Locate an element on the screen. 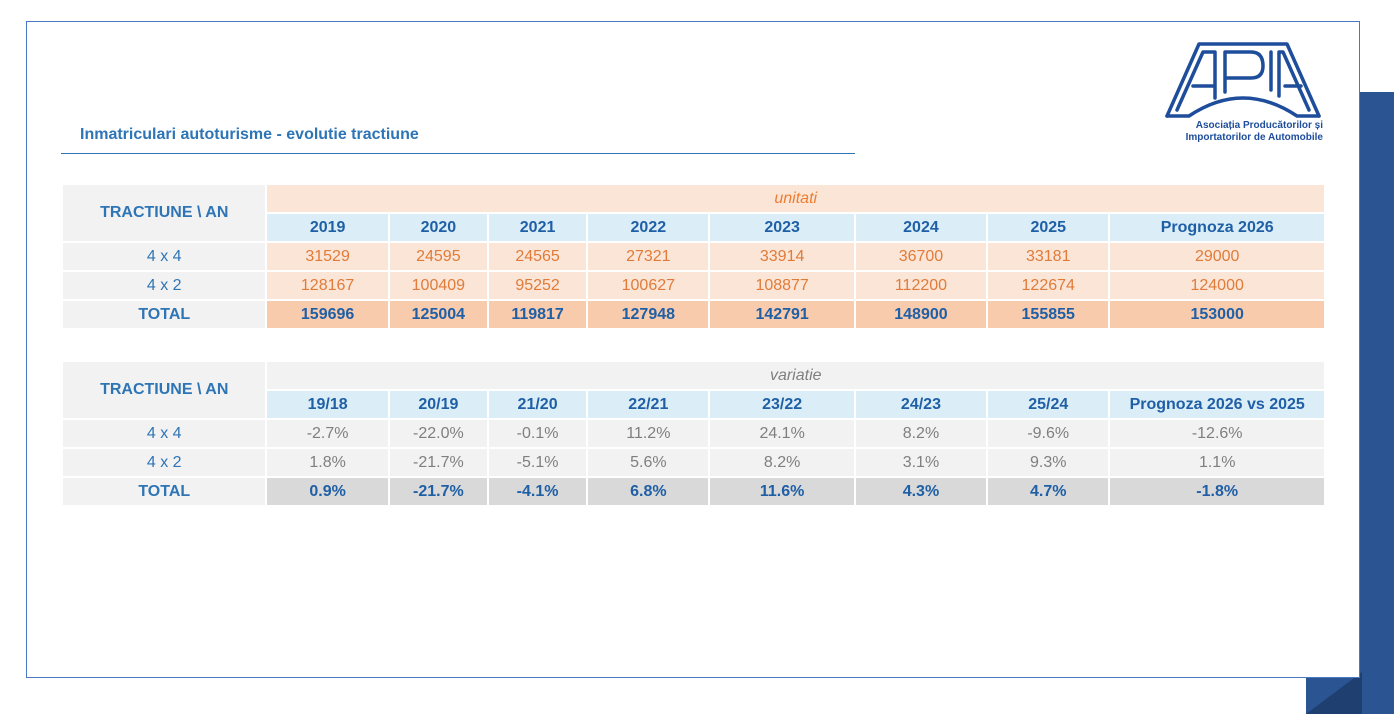 The width and height of the screenshot is (1400, 715). table-cell: -0.1% is located at coordinates (537, 433).